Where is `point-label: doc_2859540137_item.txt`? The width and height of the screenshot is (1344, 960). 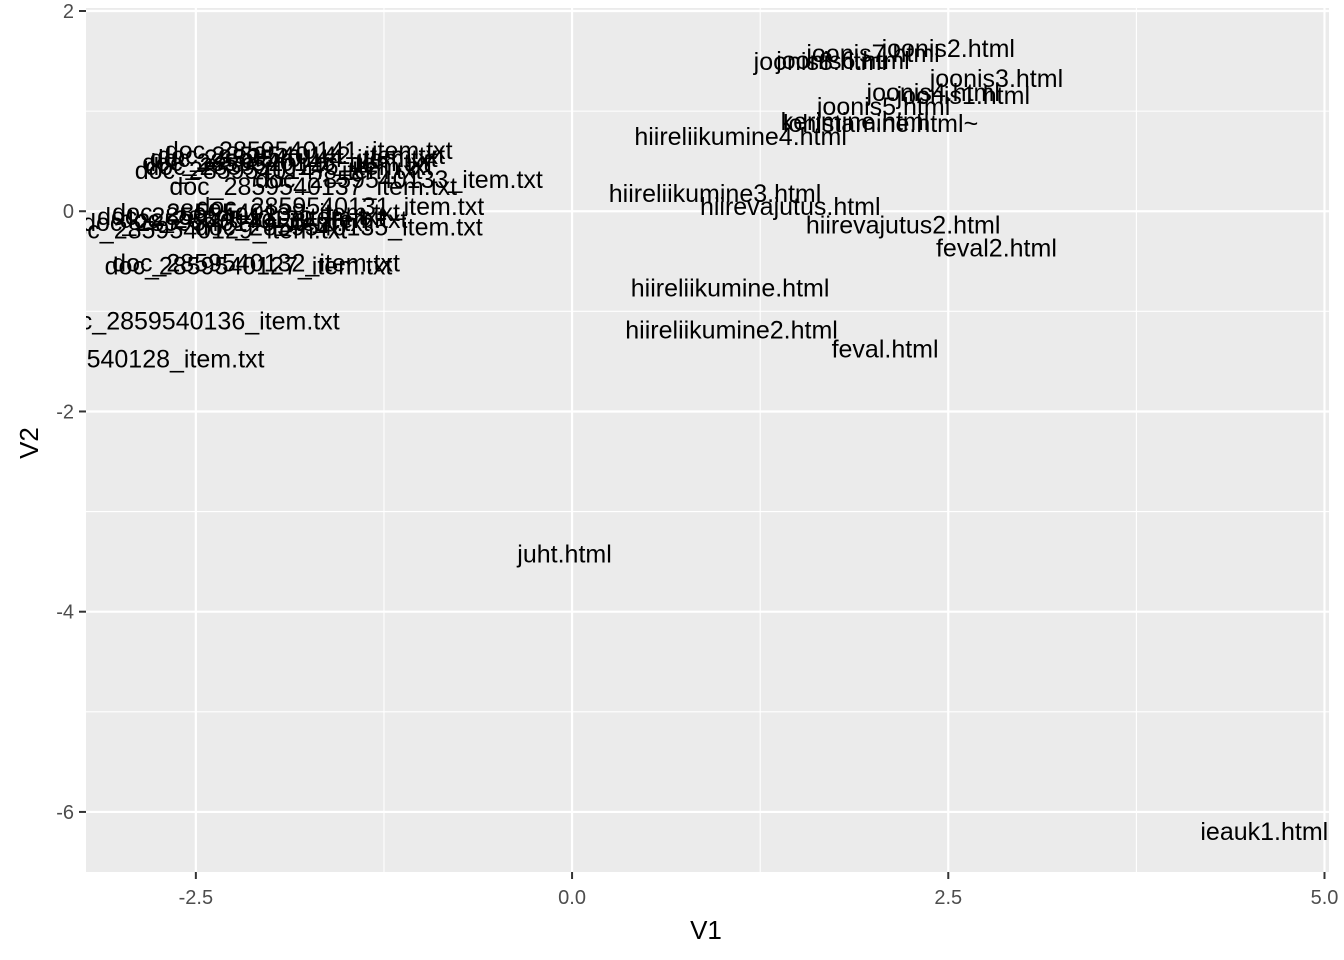
point-label: doc_2859540137_item.txt is located at coordinates (313, 187).